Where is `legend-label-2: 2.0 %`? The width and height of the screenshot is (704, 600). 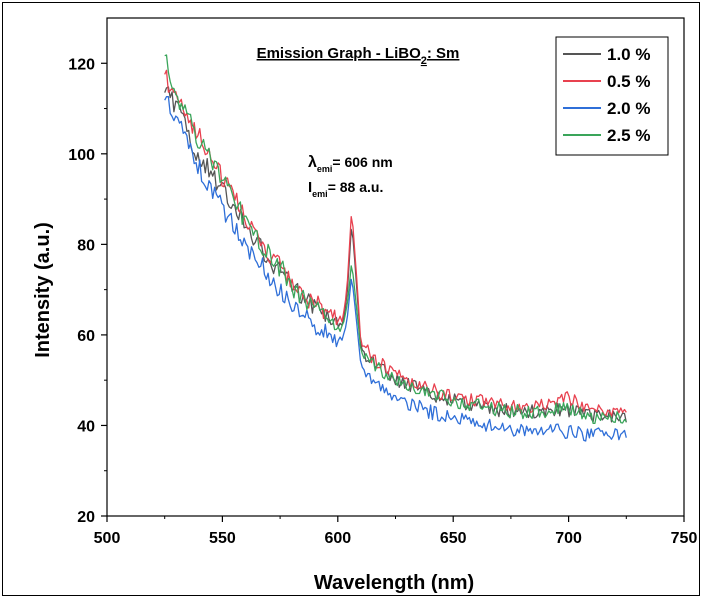
legend-label-2: 2.0 % is located at coordinates (628, 108).